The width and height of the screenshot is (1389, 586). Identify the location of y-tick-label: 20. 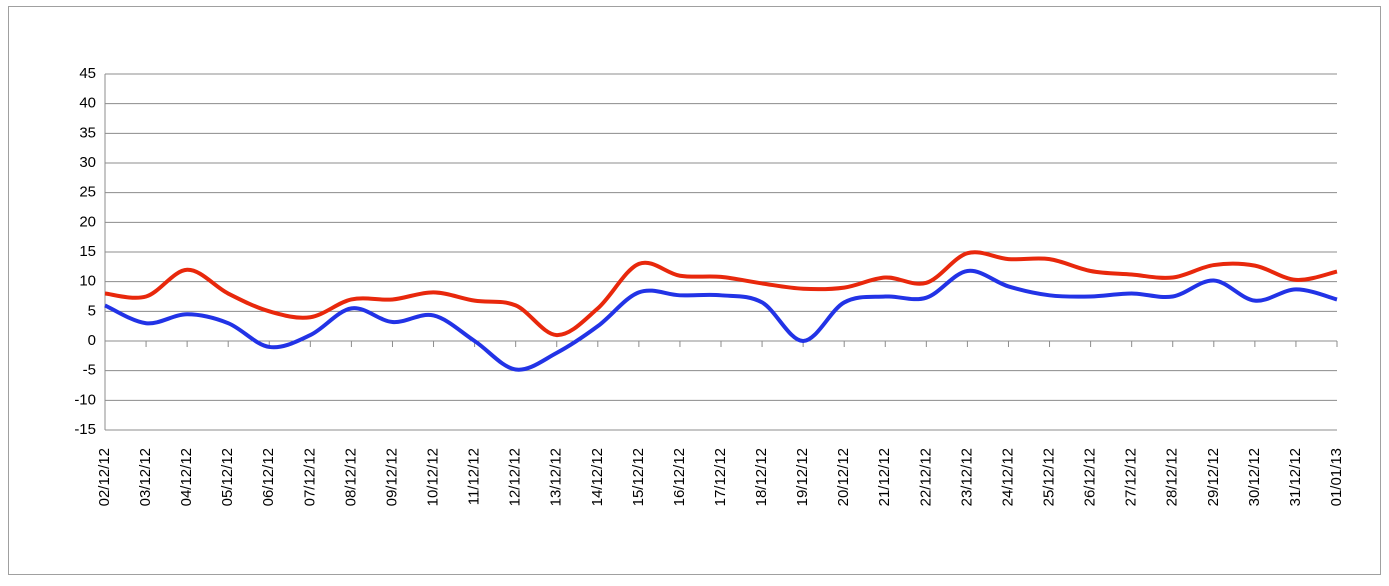
(87, 221).